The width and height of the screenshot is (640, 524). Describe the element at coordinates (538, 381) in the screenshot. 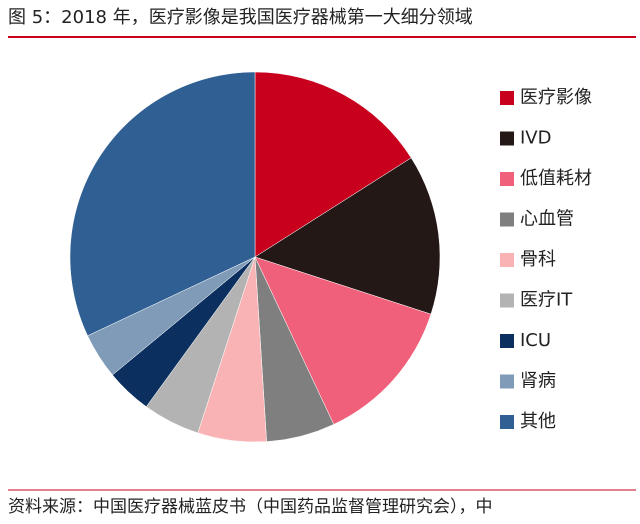

I see `legend-label: 肾病` at that location.